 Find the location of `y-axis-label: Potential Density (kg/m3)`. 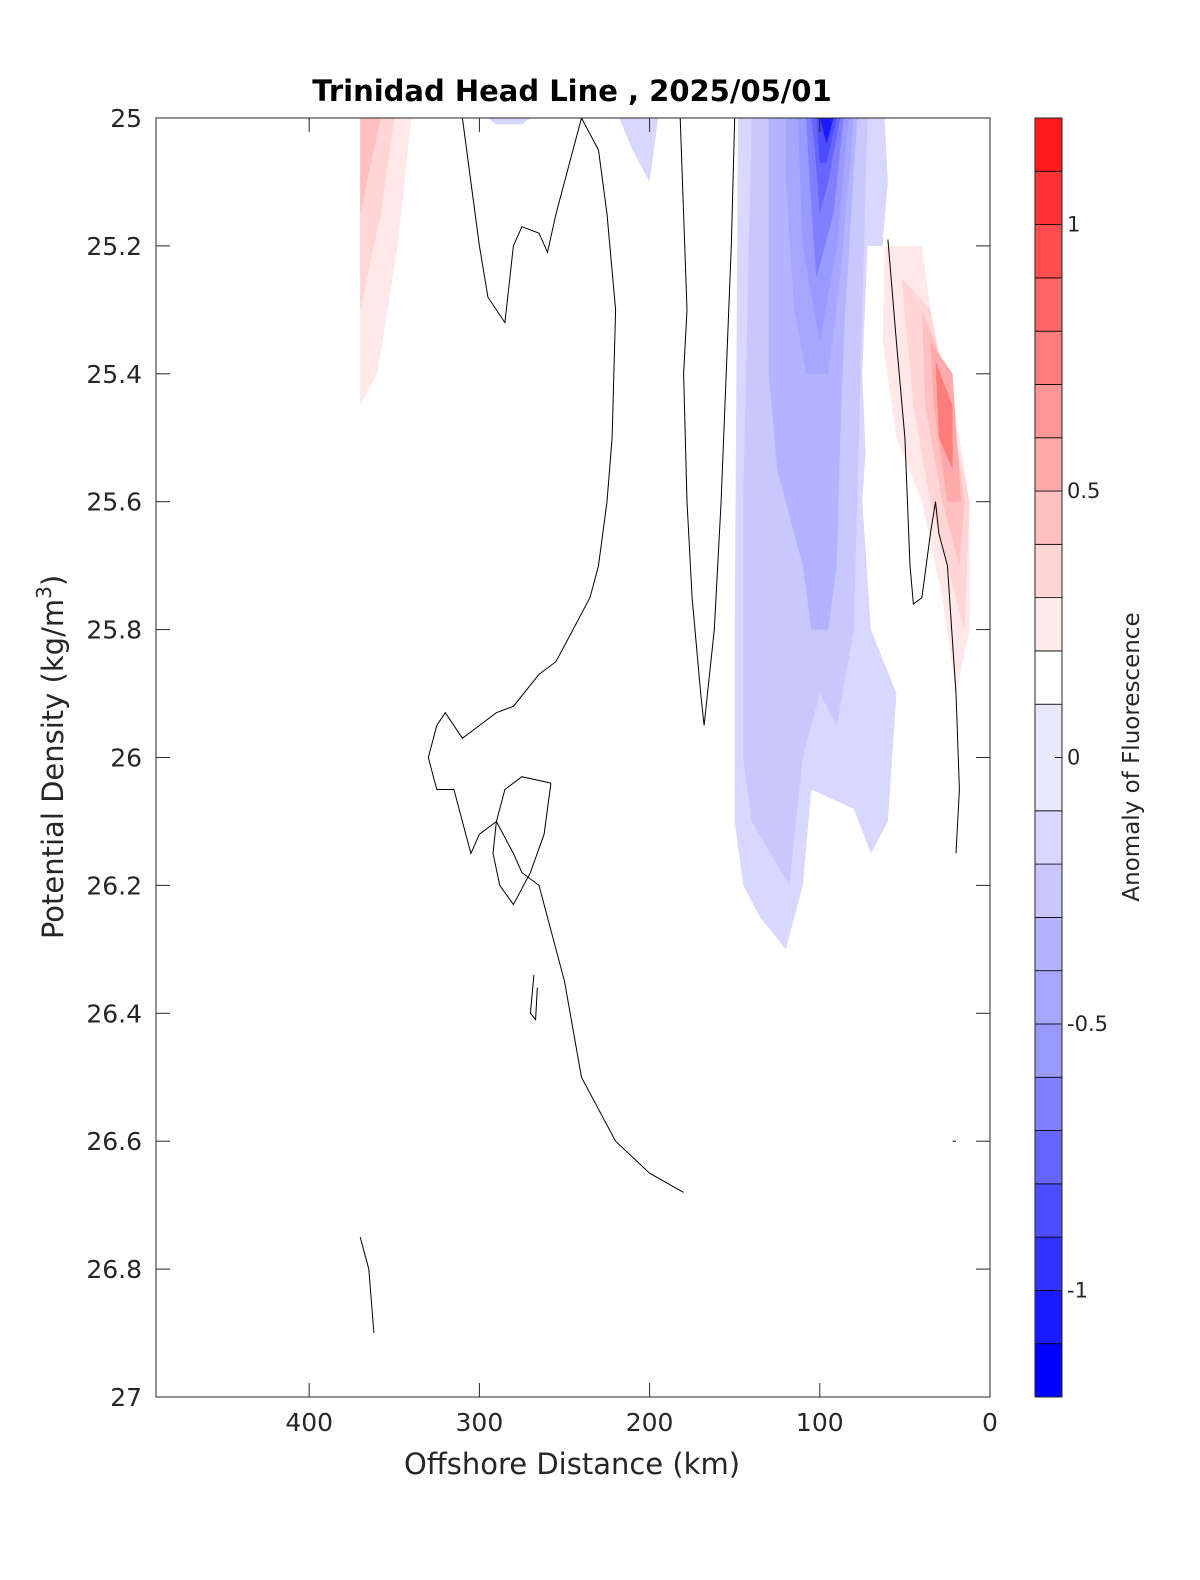

y-axis-label: Potential Density (kg/m3) is located at coordinates (51, 757).